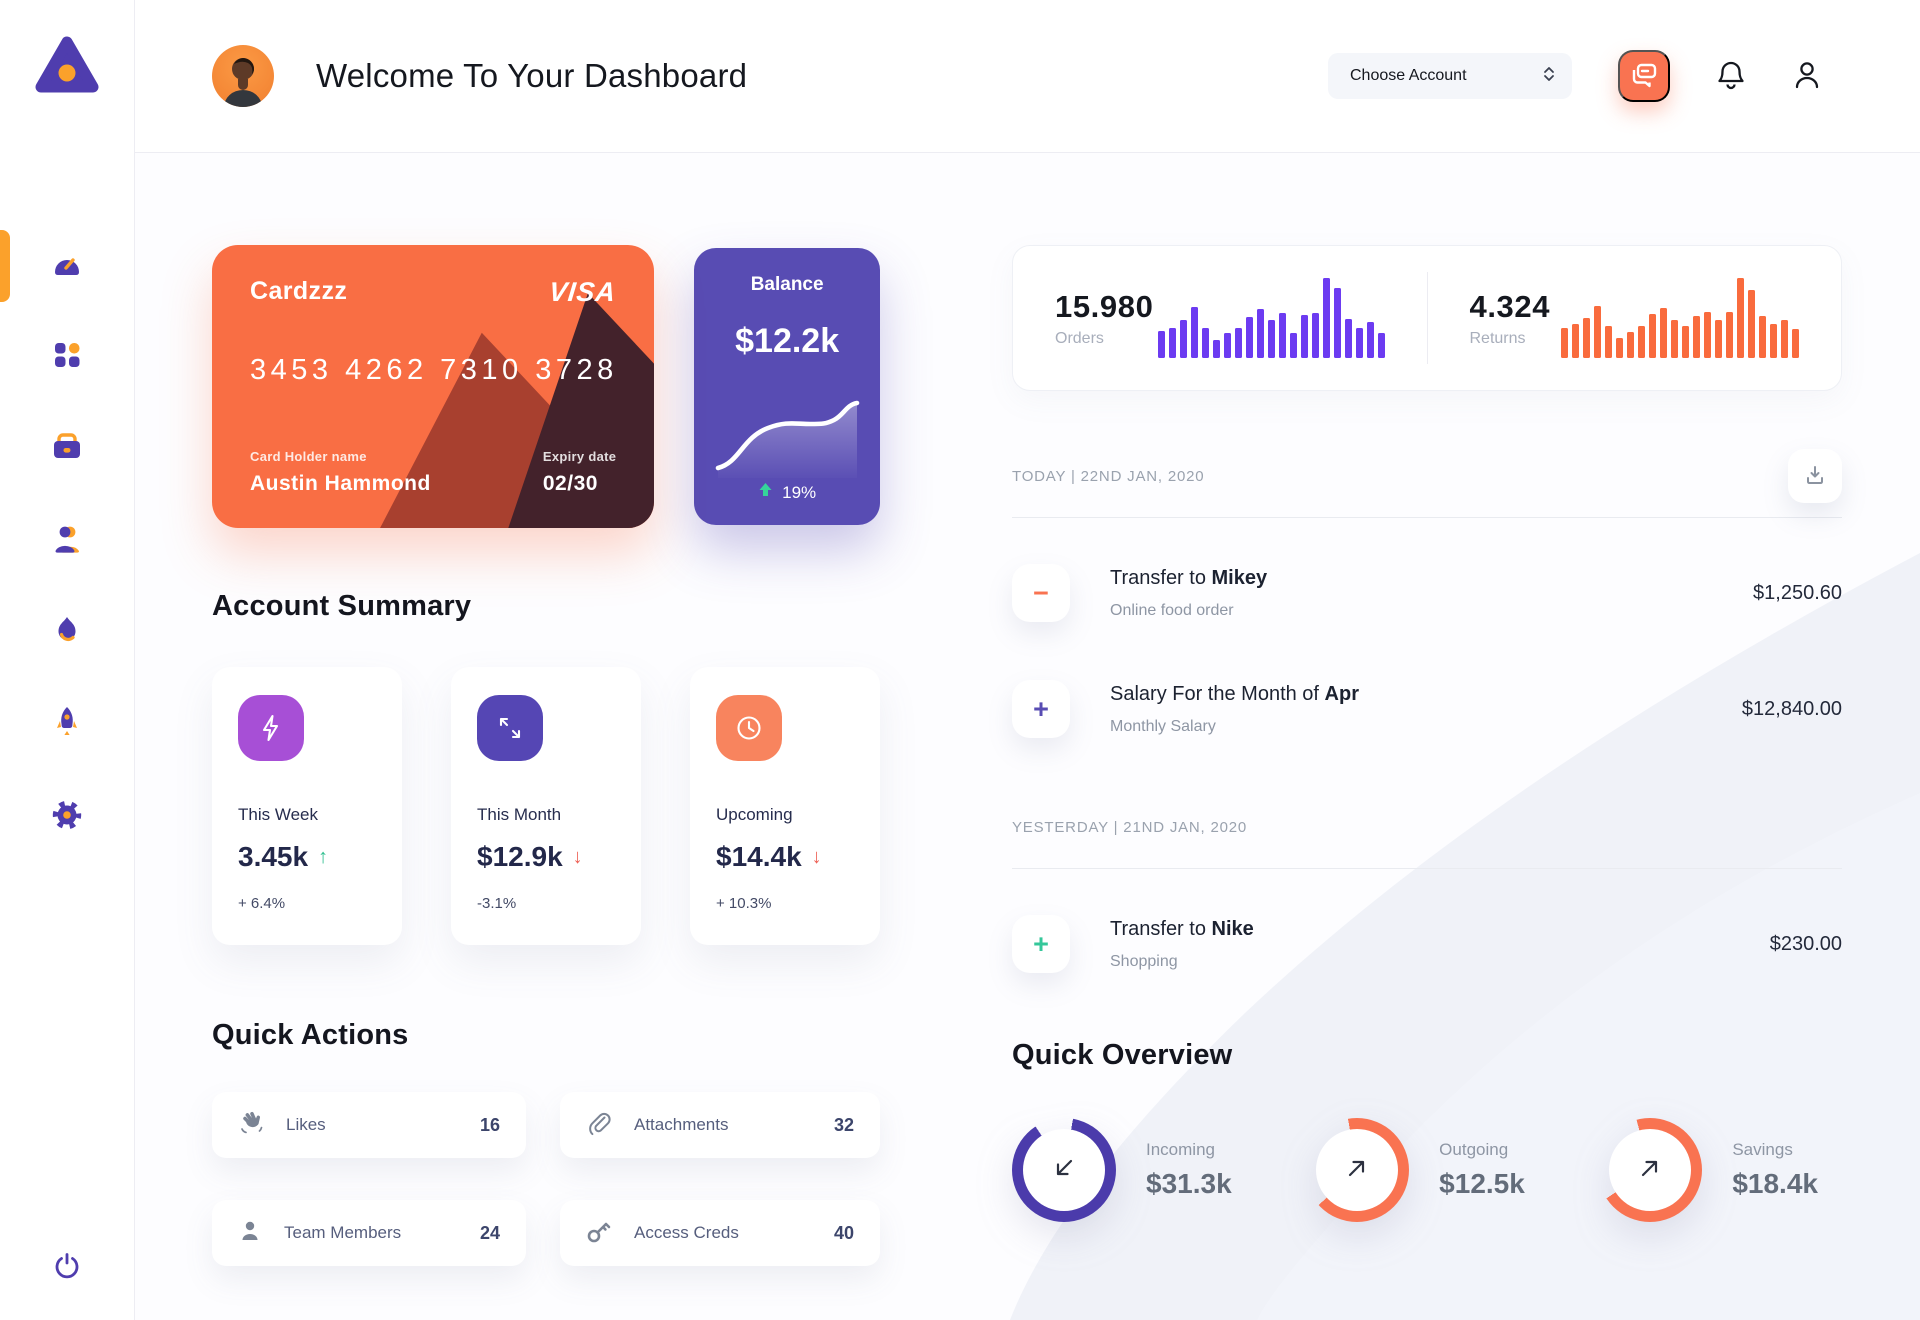 The image size is (1920, 1320). Describe the element at coordinates (720, 1233) in the screenshot. I see `quick-action-access-creds: Access Creds 40` at that location.